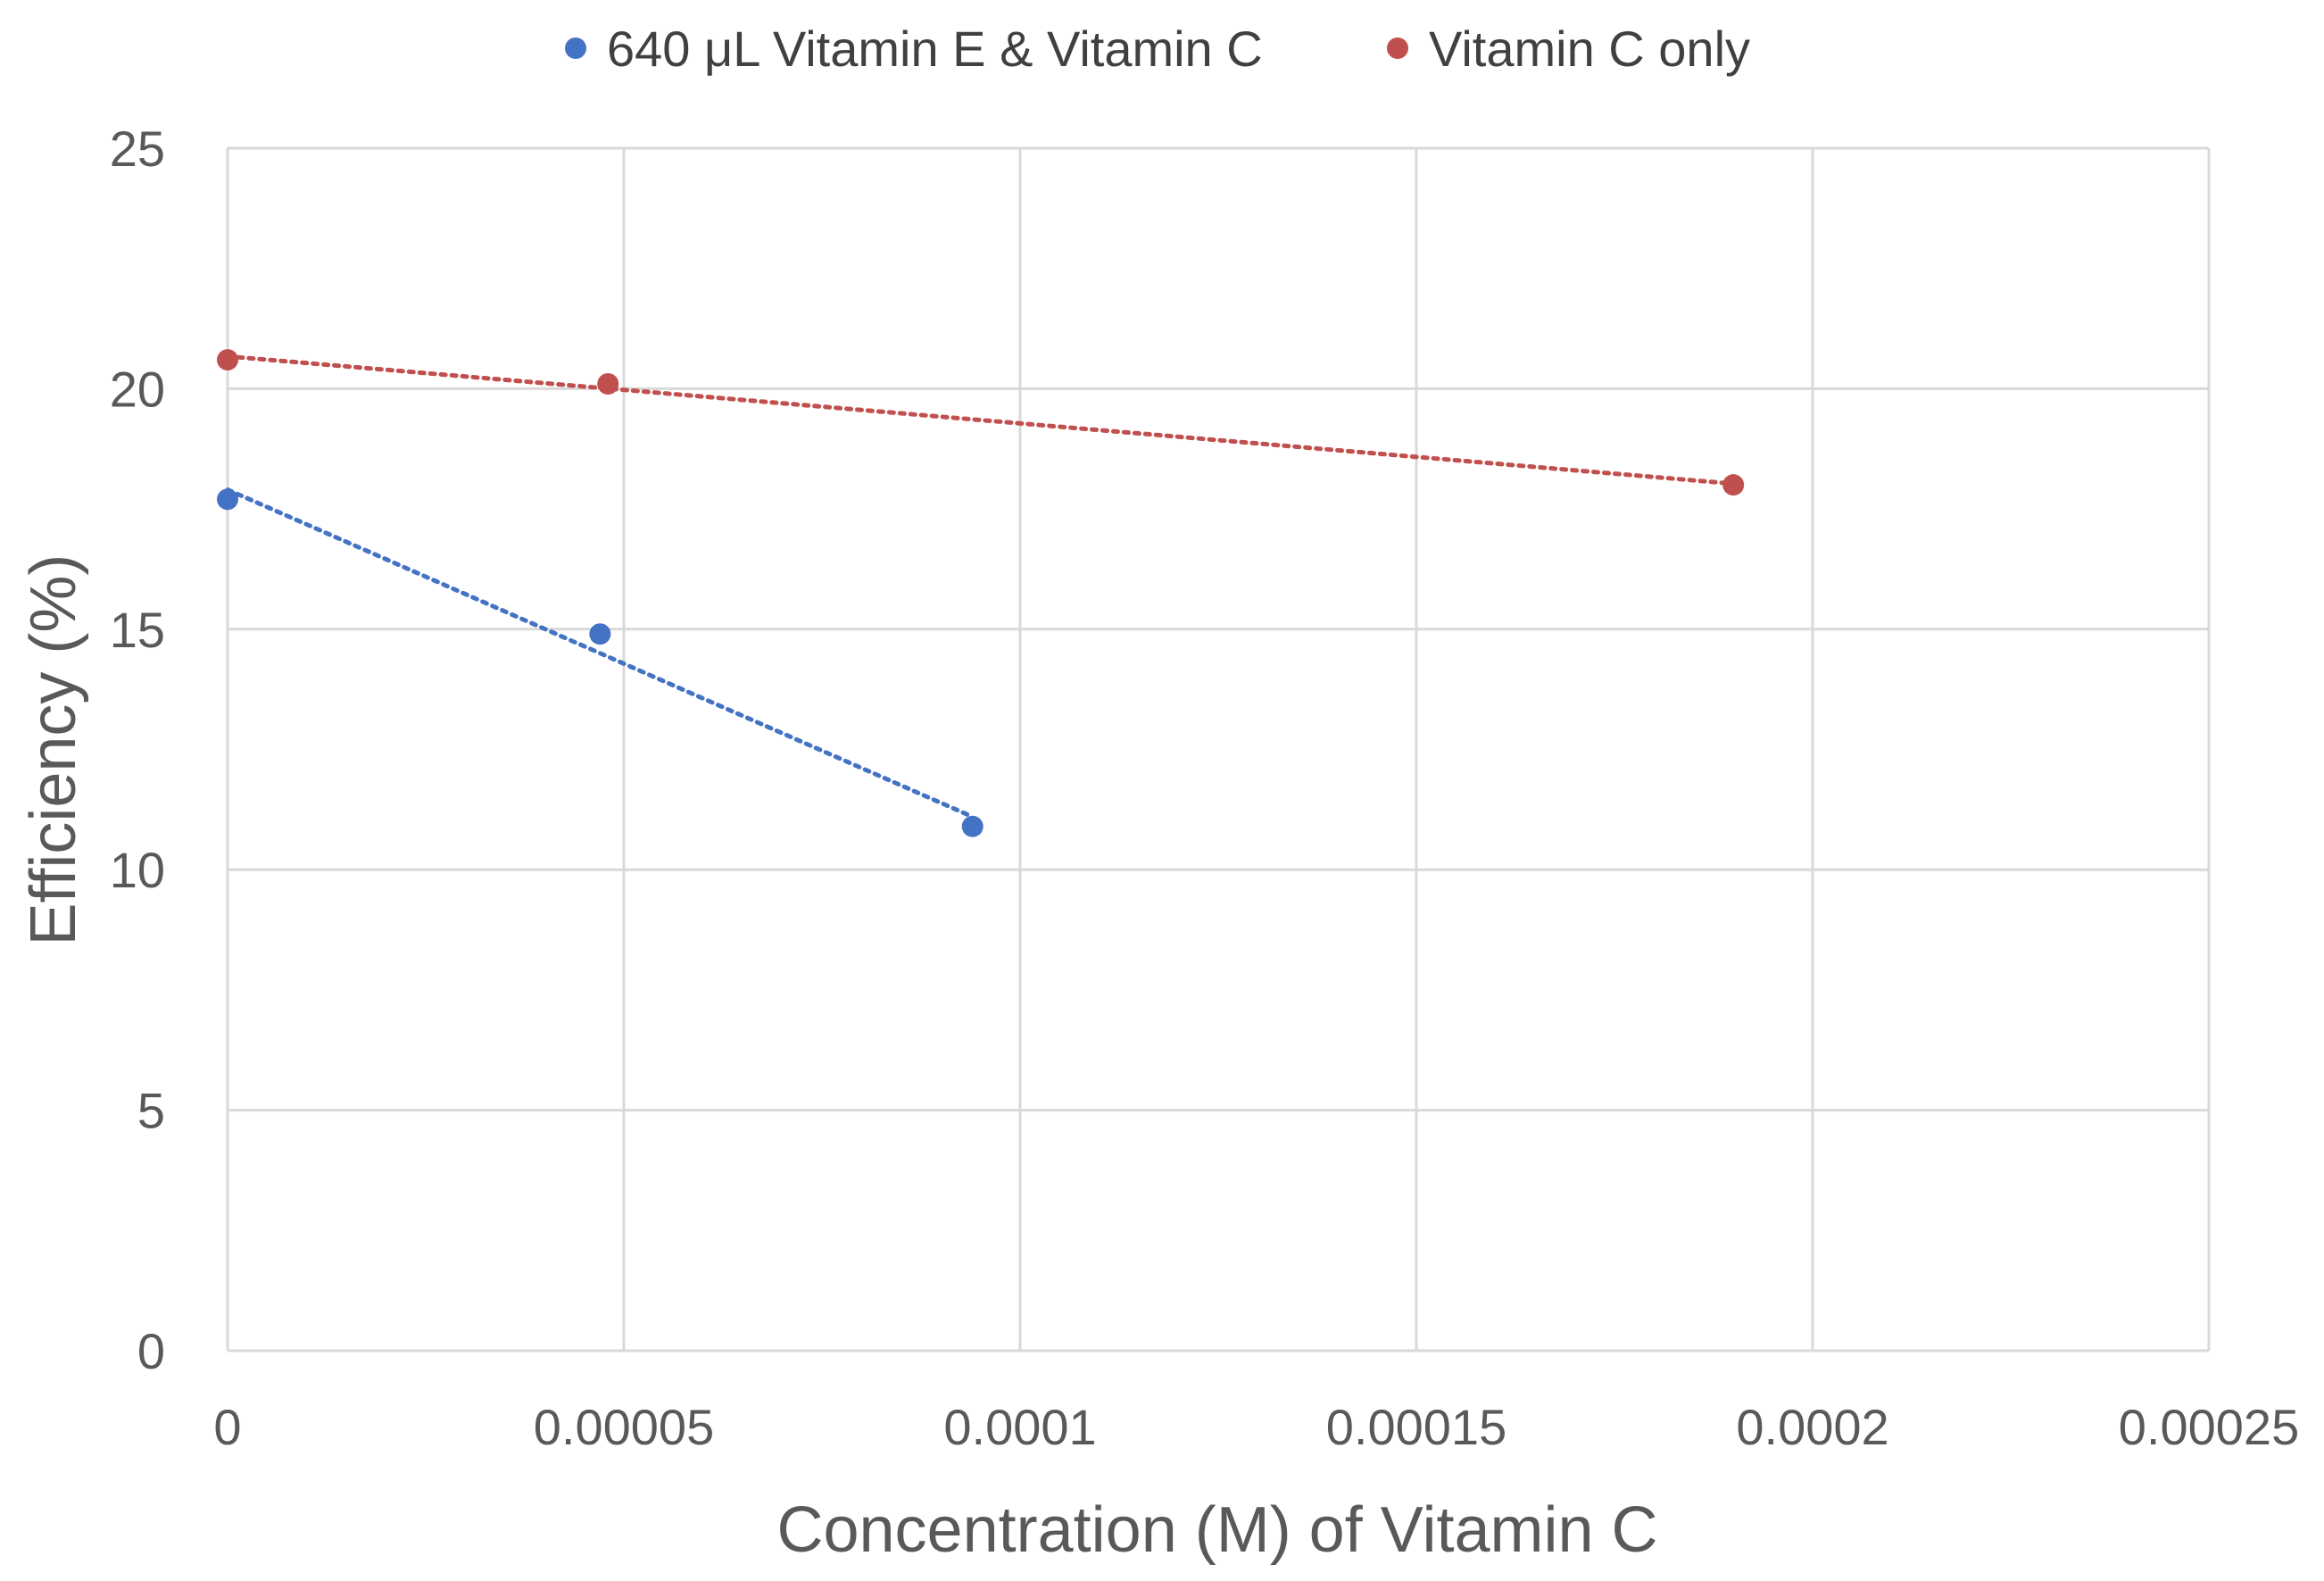  Describe the element at coordinates (137, 870) in the screenshot. I see `y-tick-label: 10` at that location.